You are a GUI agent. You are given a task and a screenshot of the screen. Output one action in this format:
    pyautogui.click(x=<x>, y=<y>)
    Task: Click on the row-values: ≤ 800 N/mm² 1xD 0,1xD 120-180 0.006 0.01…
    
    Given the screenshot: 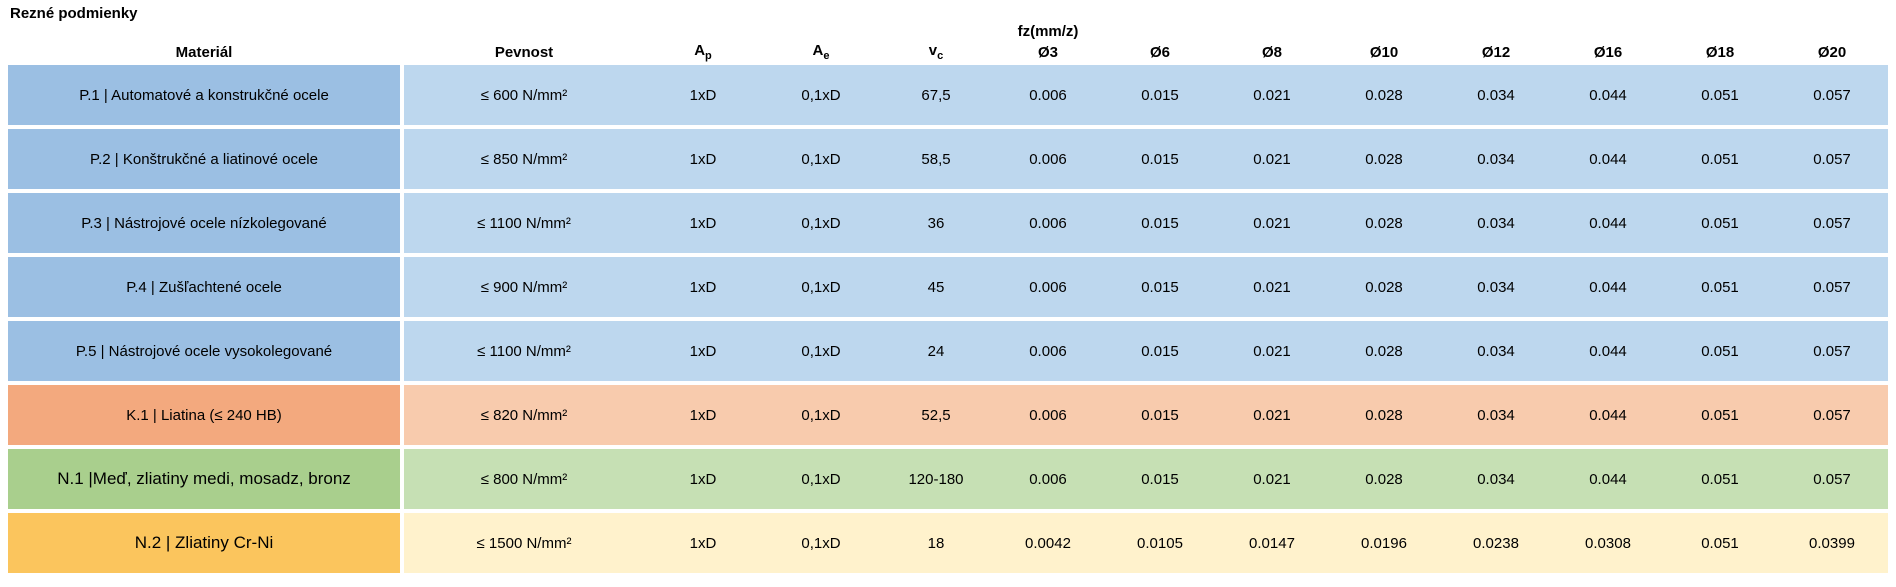 What is the action you would take?
    pyautogui.click(x=1146, y=479)
    